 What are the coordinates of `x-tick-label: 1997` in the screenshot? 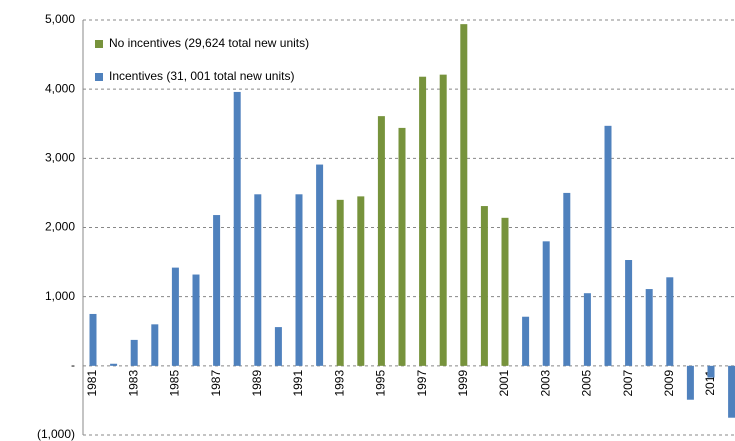 It's located at (422, 383).